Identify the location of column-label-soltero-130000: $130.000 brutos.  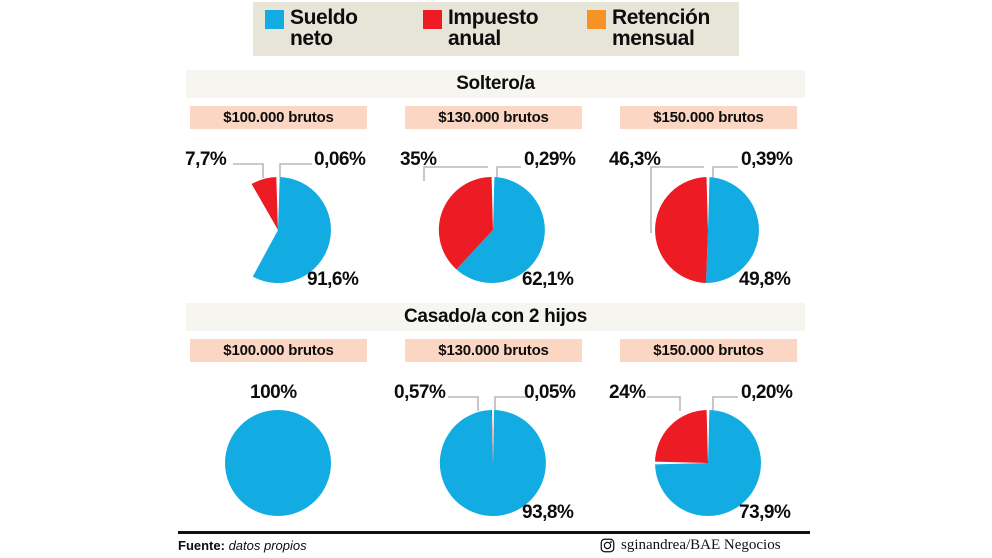
(493, 117).